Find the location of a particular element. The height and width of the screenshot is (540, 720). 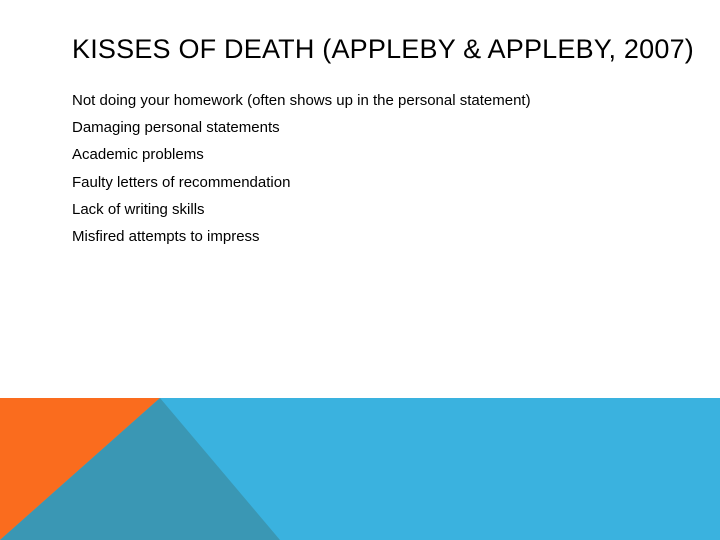

band-teal-triangle is located at coordinates (140, 469).